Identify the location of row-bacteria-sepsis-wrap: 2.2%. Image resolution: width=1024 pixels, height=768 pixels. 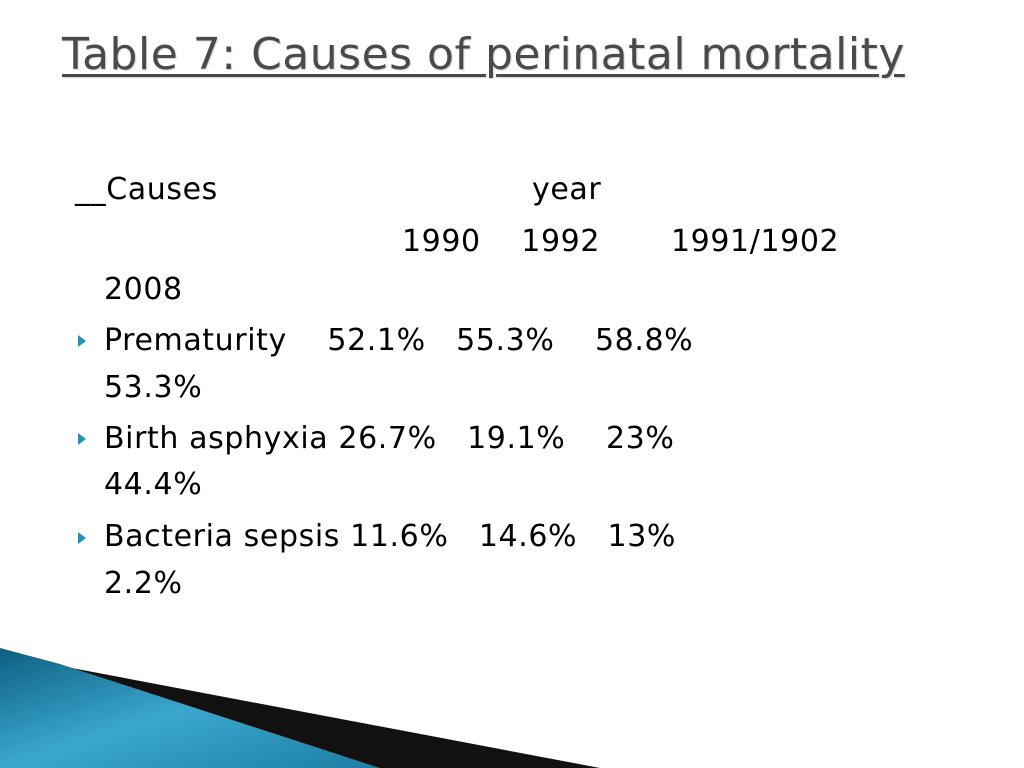
(143, 583).